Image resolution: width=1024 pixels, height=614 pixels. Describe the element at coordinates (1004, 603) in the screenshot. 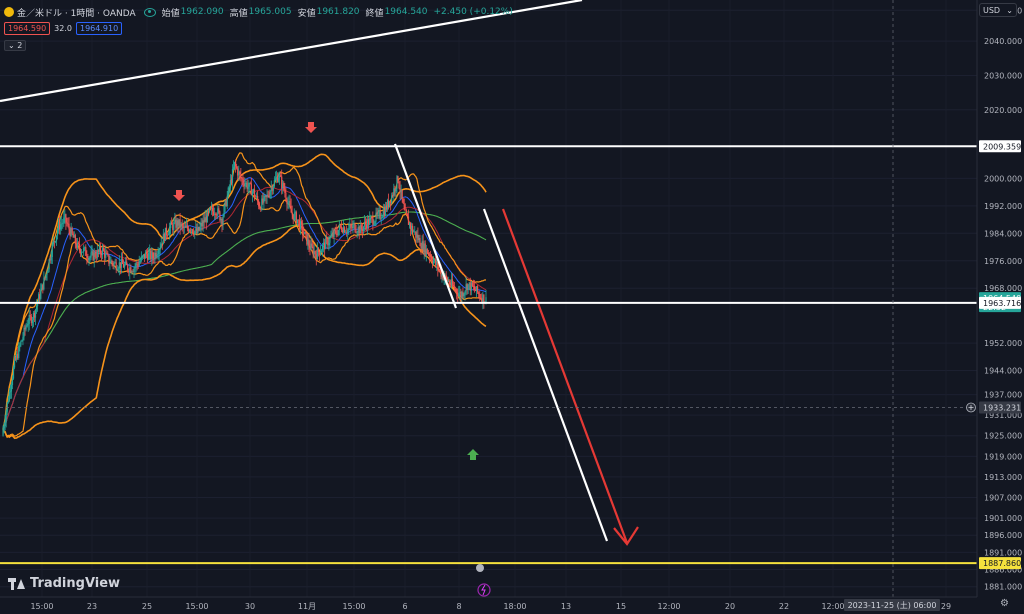

I see `gear-icon: ⚙` at that location.